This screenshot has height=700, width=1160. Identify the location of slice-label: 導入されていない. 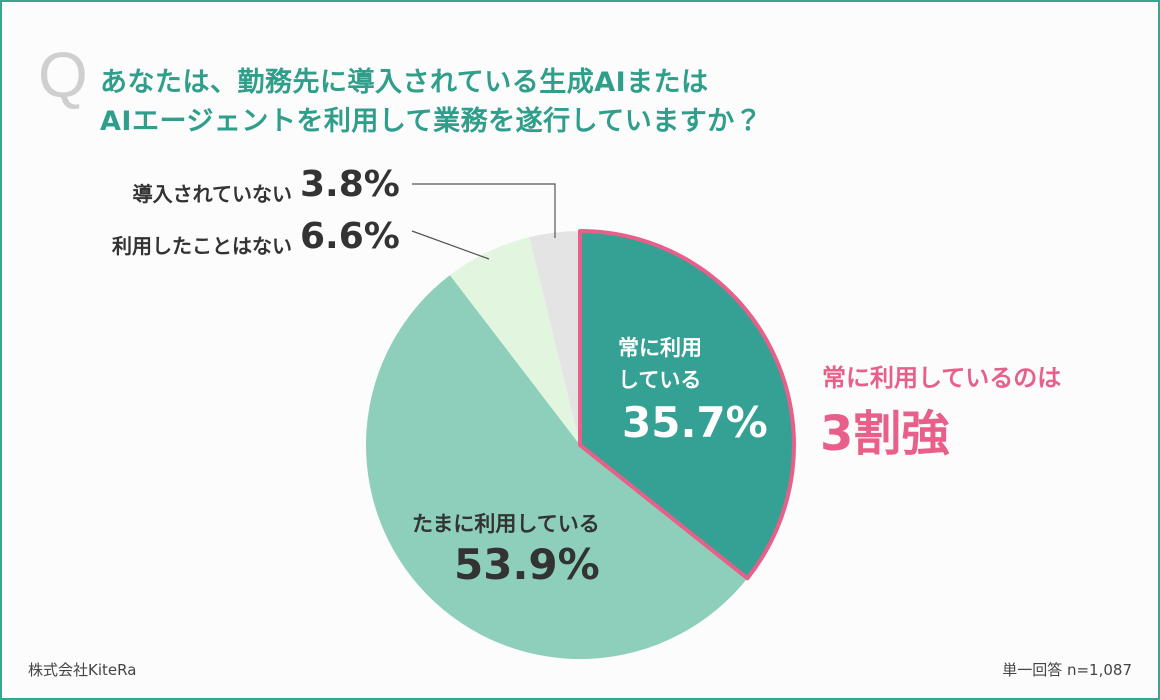
(212, 194).